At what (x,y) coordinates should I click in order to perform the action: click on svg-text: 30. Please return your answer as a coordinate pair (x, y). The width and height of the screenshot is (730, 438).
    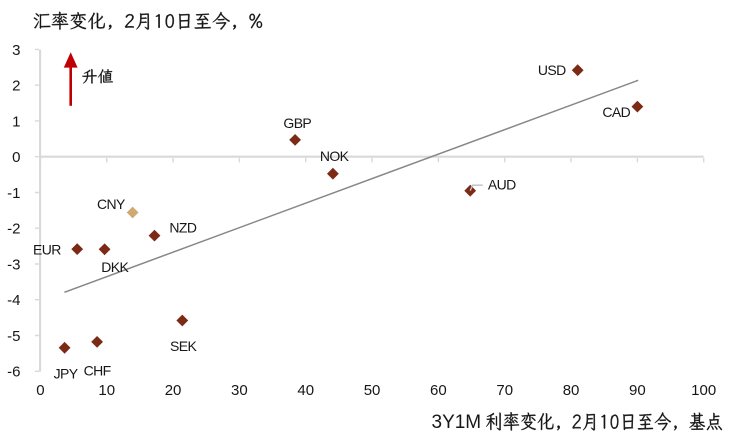
    Looking at the image, I should click on (239, 390).